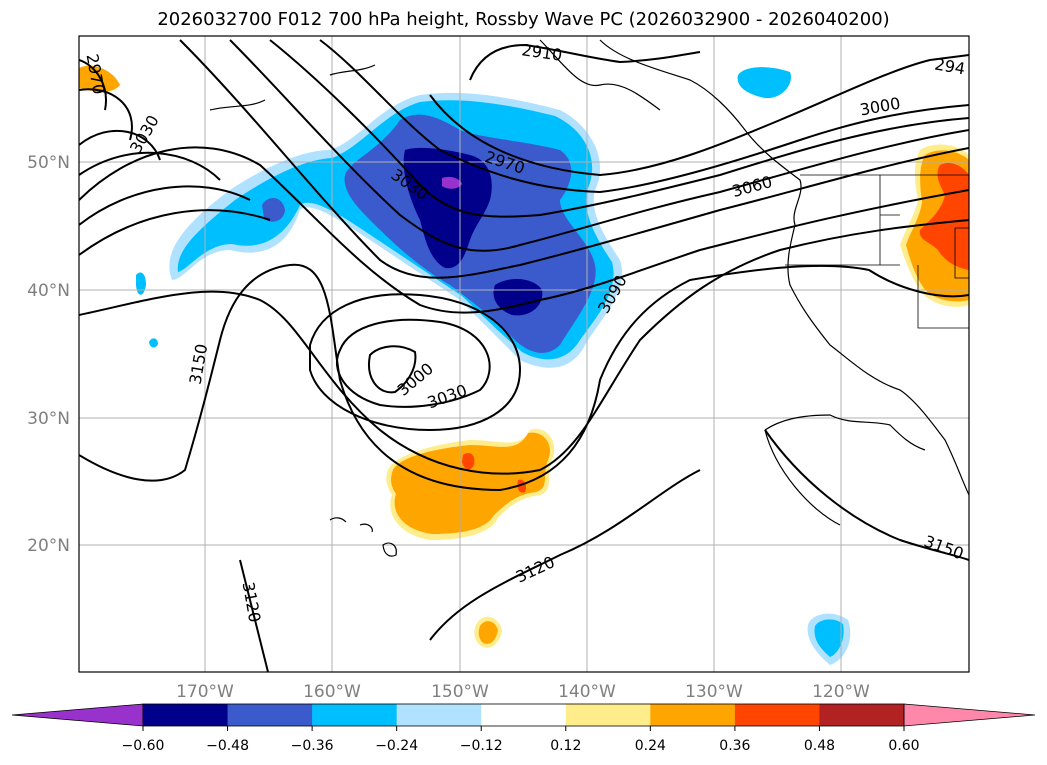 This screenshot has width=1047, height=765. What do you see at coordinates (587, 692) in the screenshot?
I see `lon-label: 140°W` at bounding box center [587, 692].